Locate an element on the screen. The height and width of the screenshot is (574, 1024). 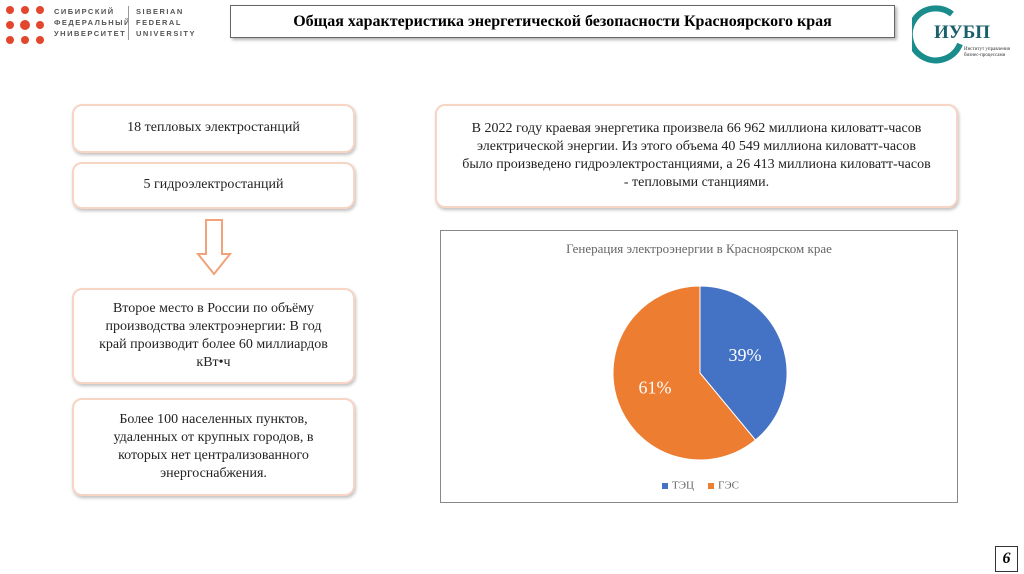
logo-line: ФЕДЕРАЛЬНЫЙ is located at coordinates (92, 22).